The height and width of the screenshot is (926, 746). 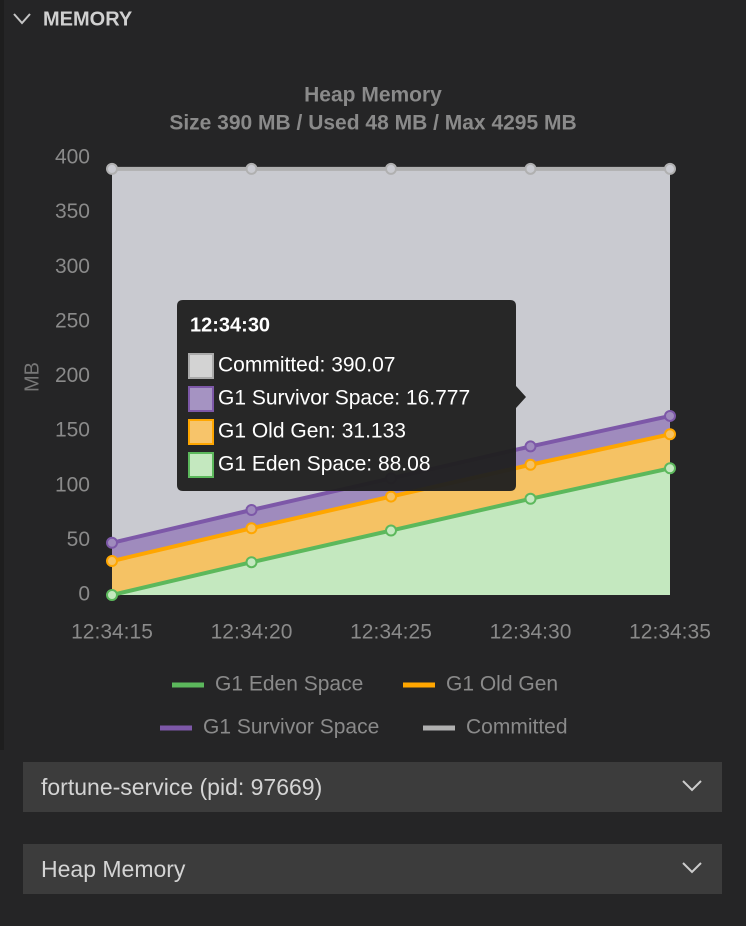 I want to click on x-tick-label: 12:34:25, so click(x=391, y=632).